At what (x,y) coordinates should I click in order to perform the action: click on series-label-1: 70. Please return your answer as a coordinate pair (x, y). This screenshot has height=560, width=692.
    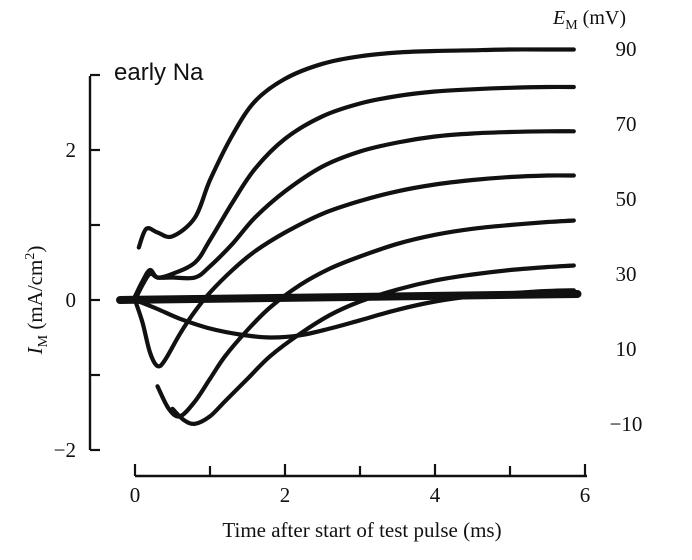
    Looking at the image, I should click on (626, 124).